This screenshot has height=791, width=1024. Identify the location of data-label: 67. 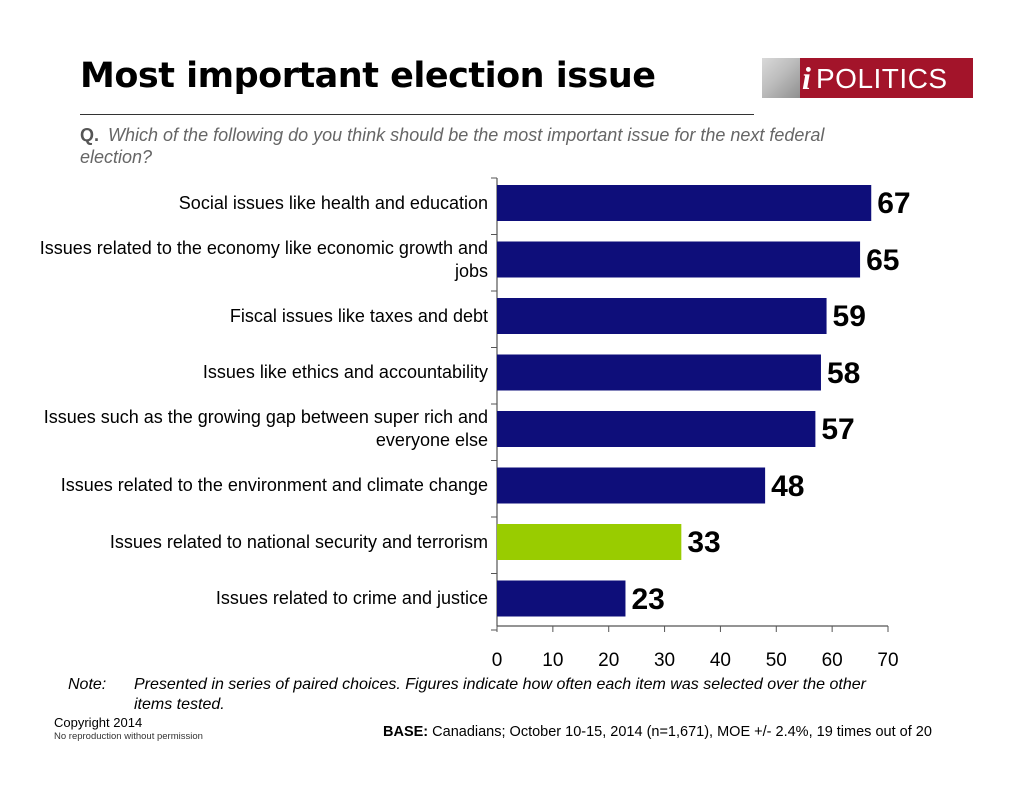
(894, 203).